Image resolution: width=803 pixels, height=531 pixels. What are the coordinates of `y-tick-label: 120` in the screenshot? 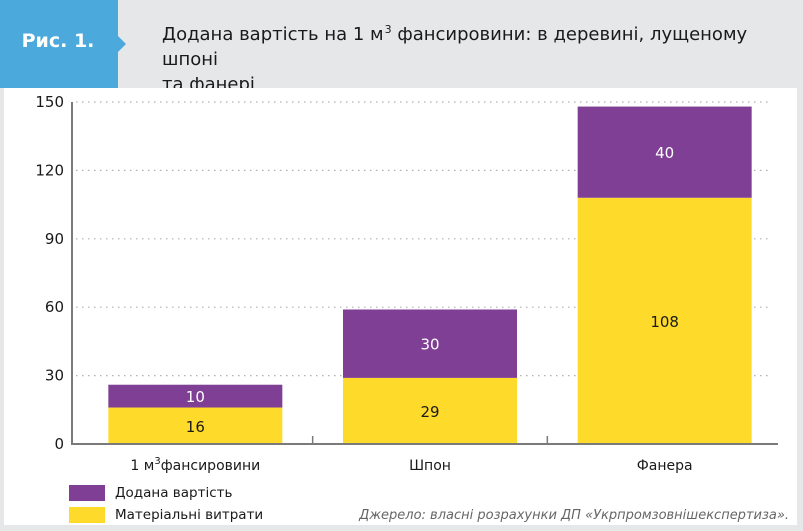 It's located at (49, 170).